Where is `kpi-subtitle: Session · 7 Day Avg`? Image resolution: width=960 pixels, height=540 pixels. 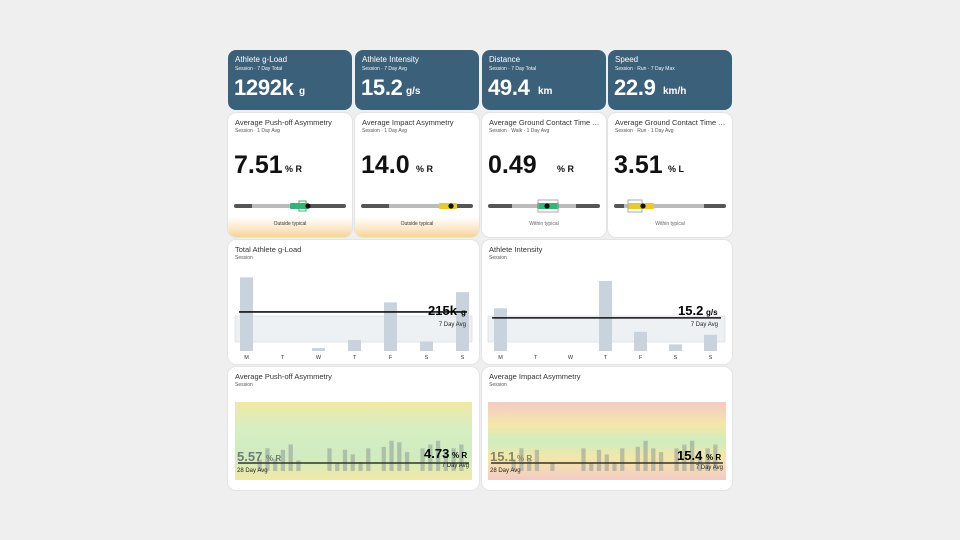
kpi-subtitle: Session · 7 Day Avg is located at coordinates (384, 69).